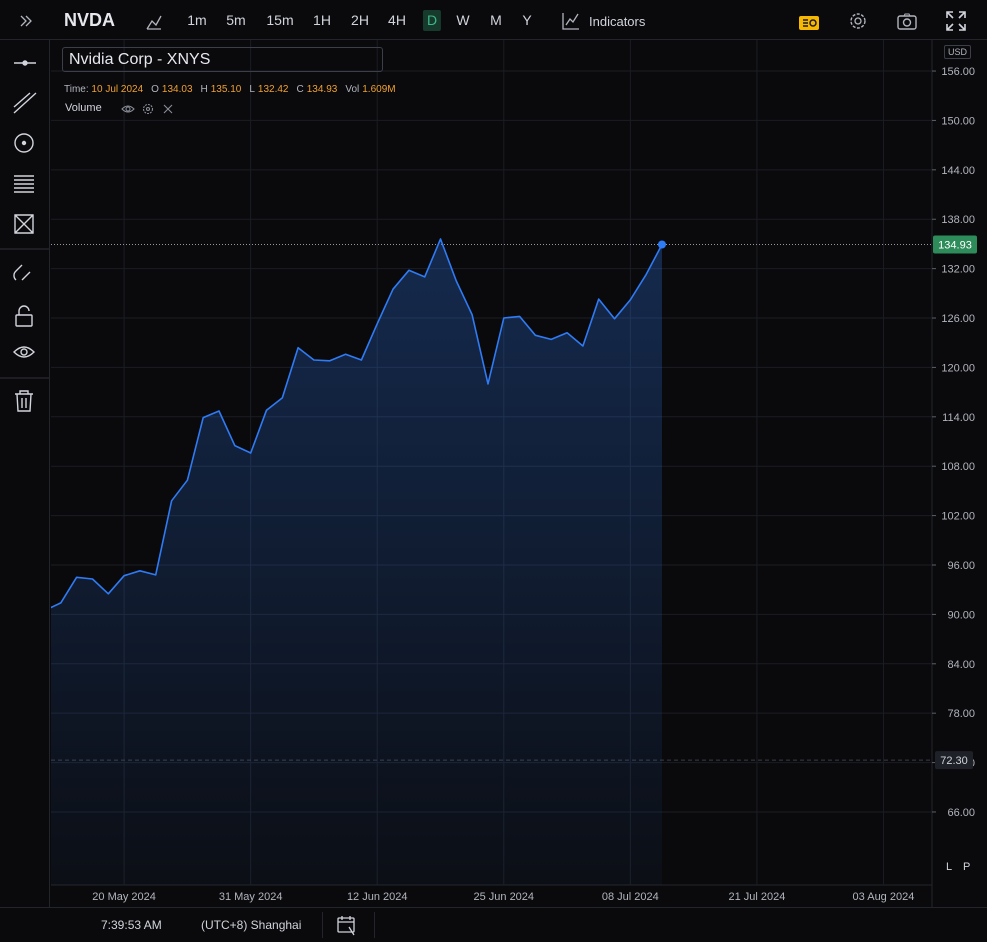 The image size is (987, 942). What do you see at coordinates (756, 897) in the screenshot?
I see `x-tick-label: 21 Jul 2024` at bounding box center [756, 897].